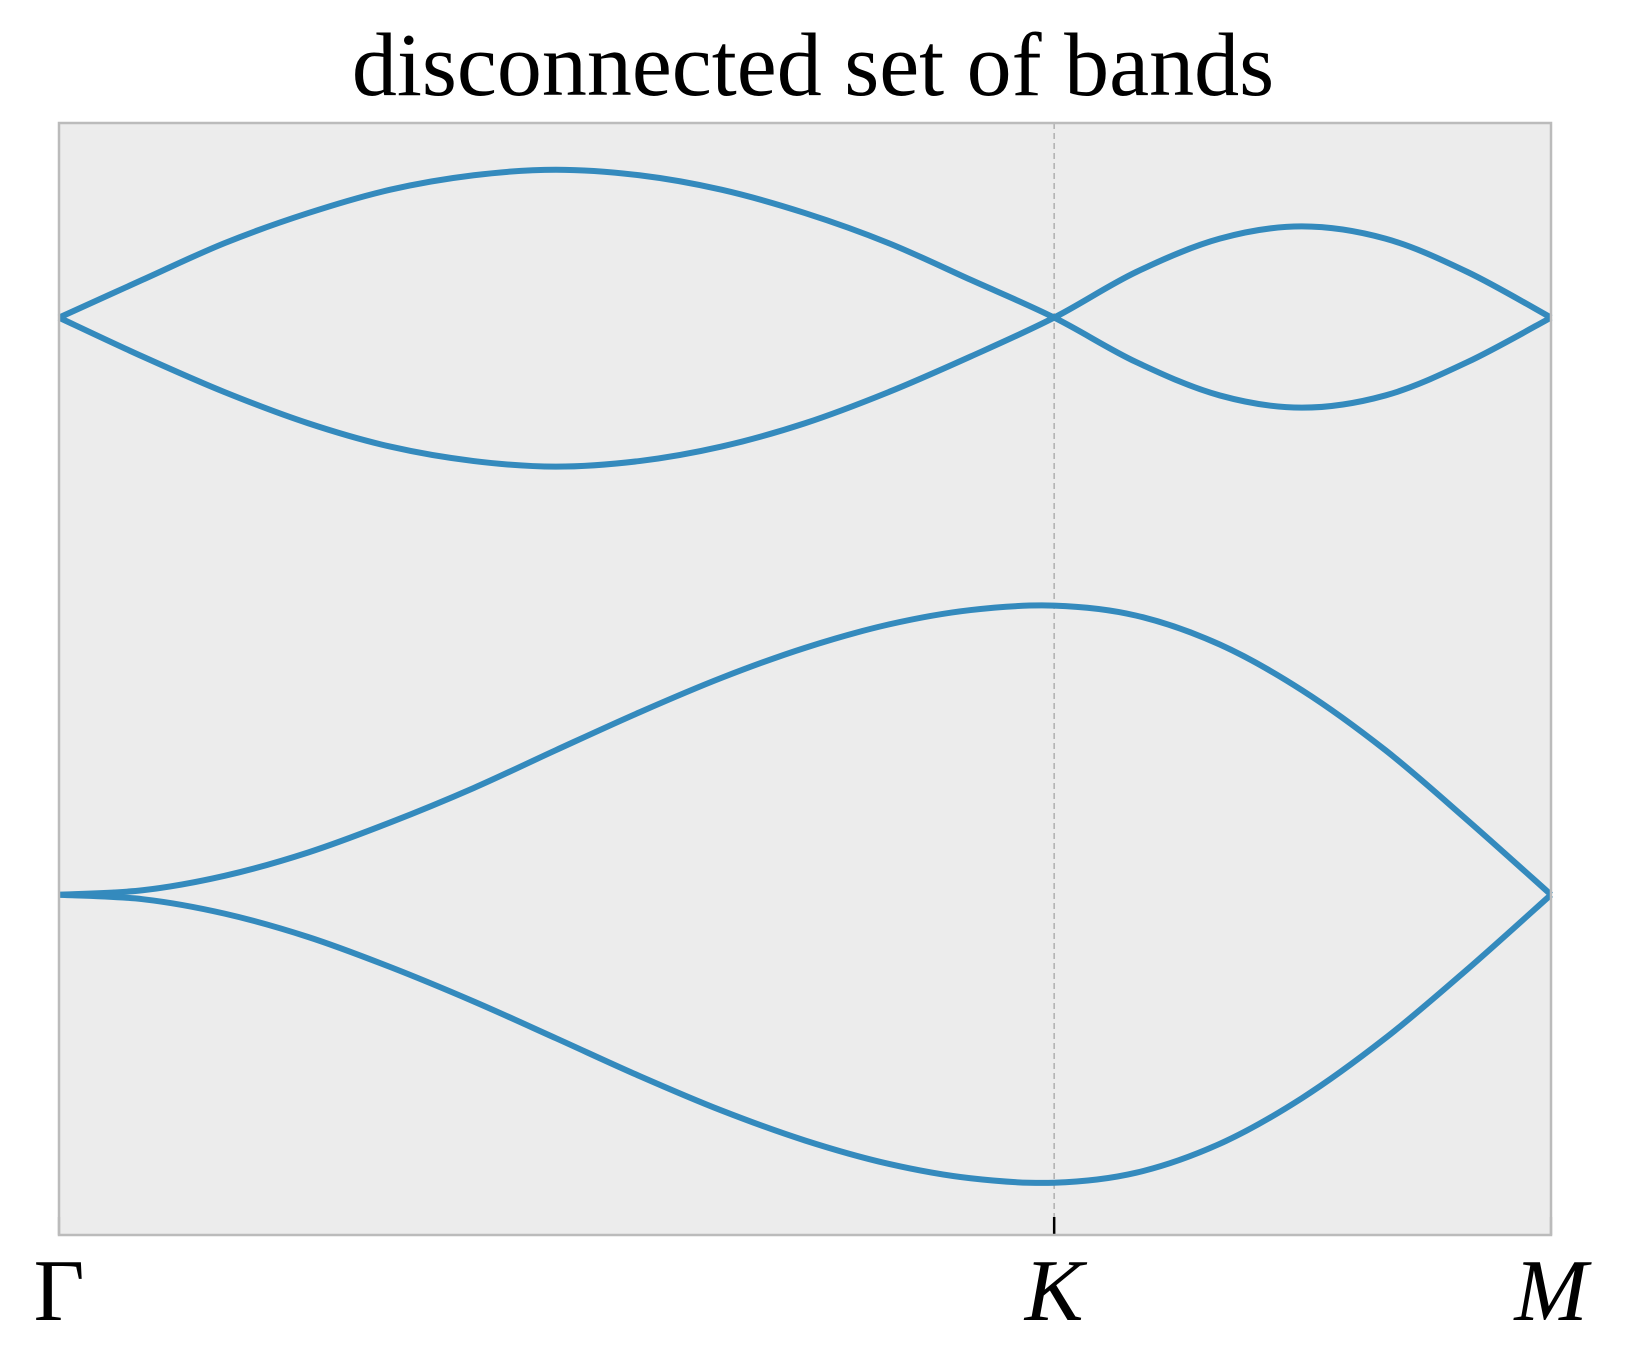  Describe the element at coordinates (59, 1291) in the screenshot. I see `x-tick-label: Γ` at that location.